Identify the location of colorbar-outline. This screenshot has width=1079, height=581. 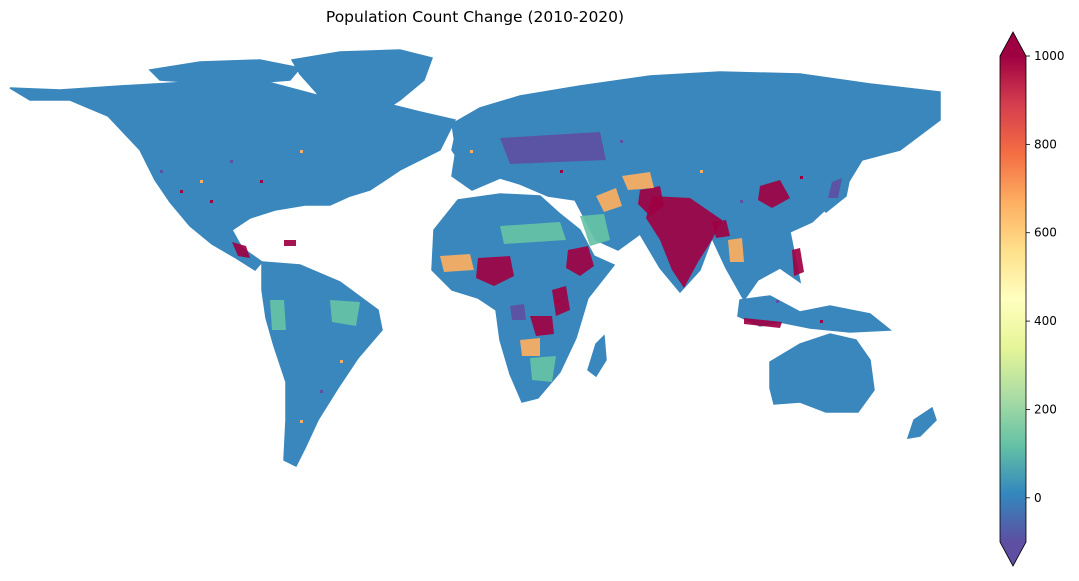
(1013, 299).